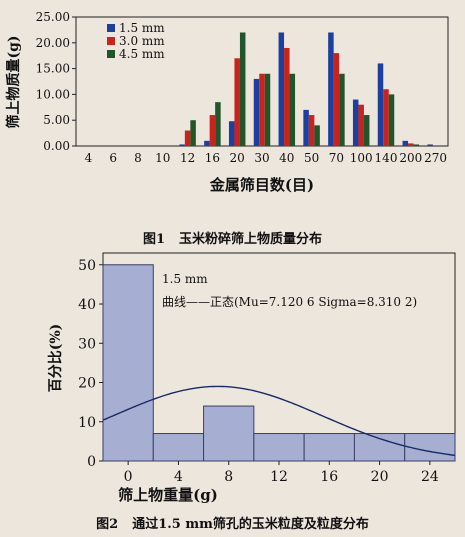 The image size is (465, 537). Describe the element at coordinates (87, 266) in the screenshot. I see `chart2-y-tick-label: 50` at that location.